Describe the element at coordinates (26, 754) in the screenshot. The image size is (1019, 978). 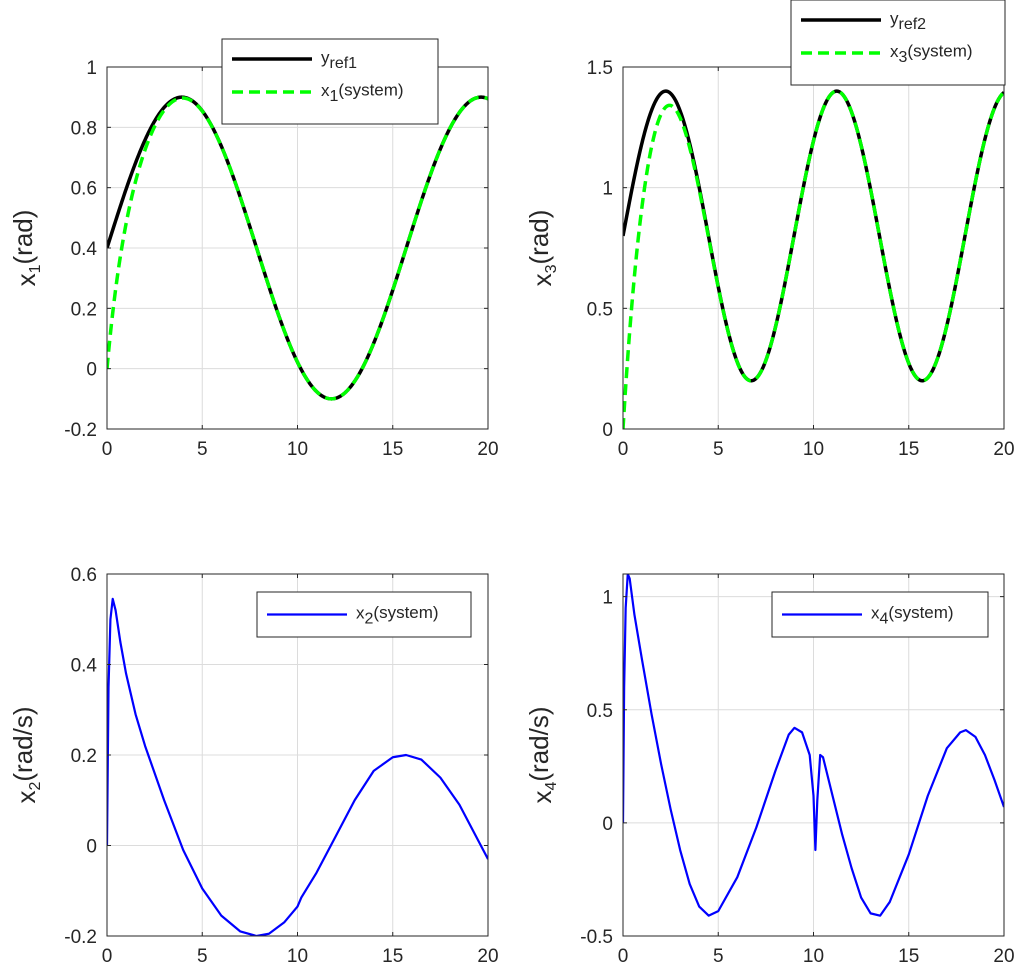
I see `y-axis-label: x2(rad/s)` at that location.